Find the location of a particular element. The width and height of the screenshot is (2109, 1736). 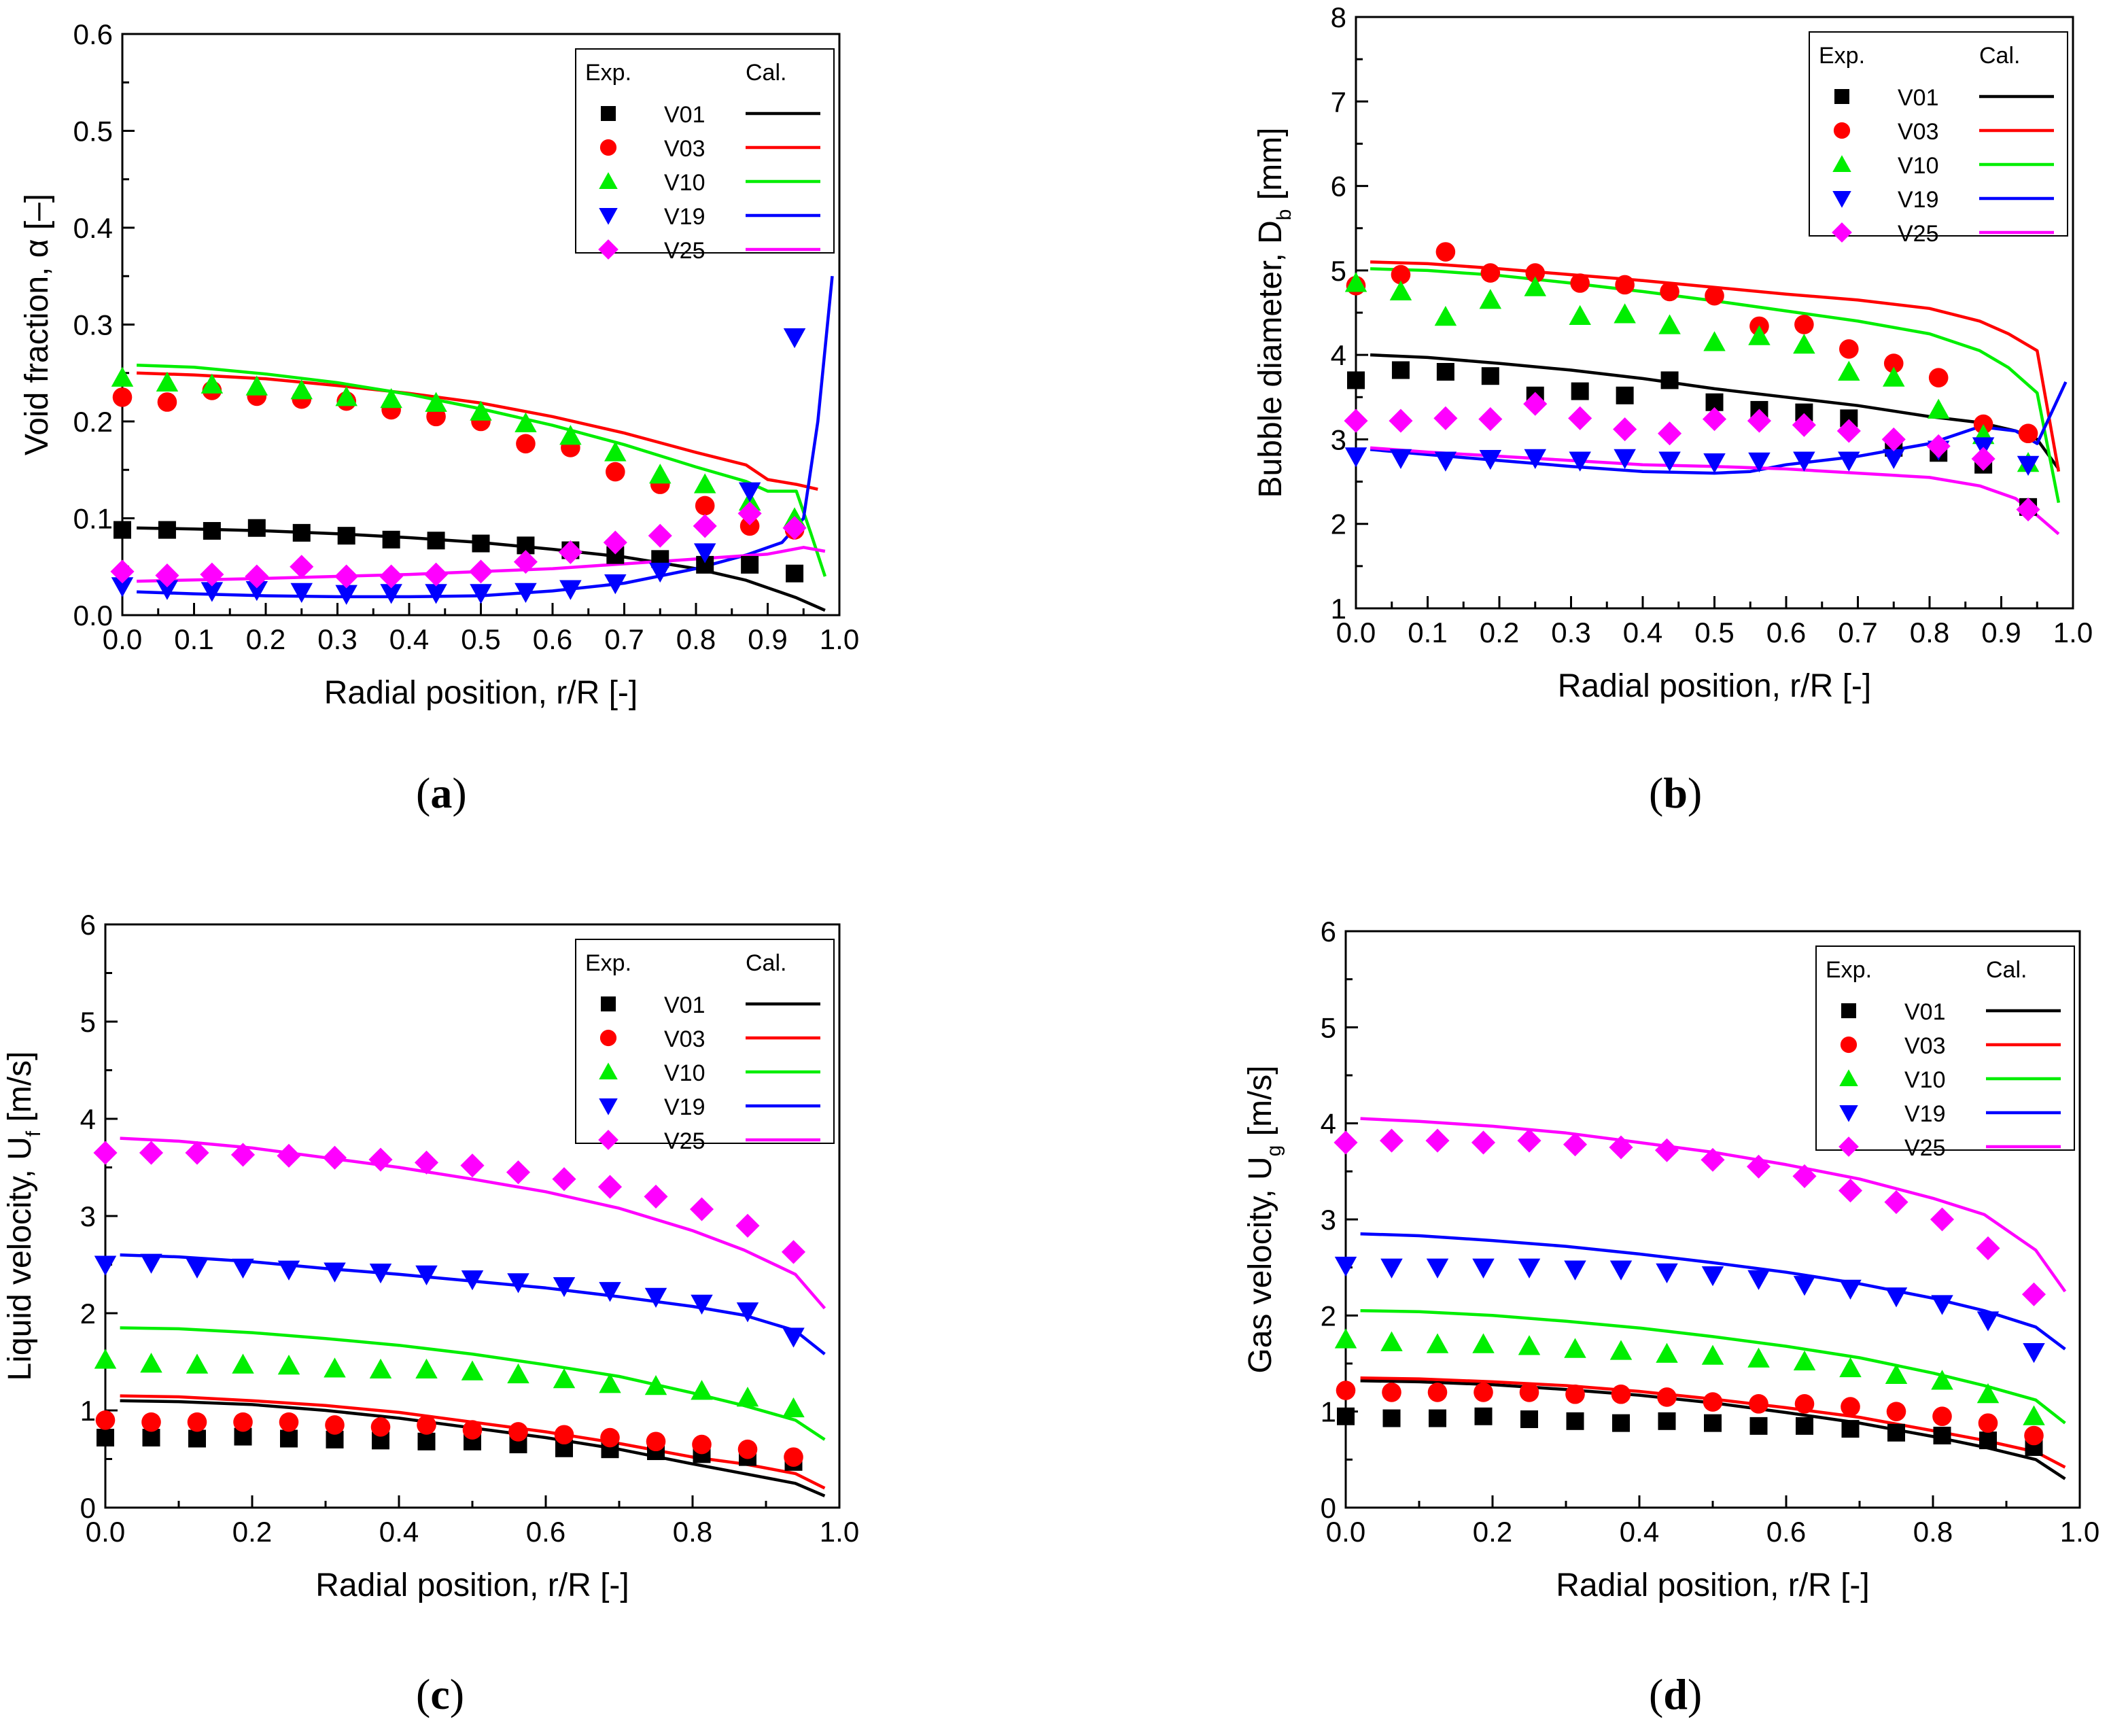

y-axis-label-subscript: g is located at coordinates (1274, 1151).